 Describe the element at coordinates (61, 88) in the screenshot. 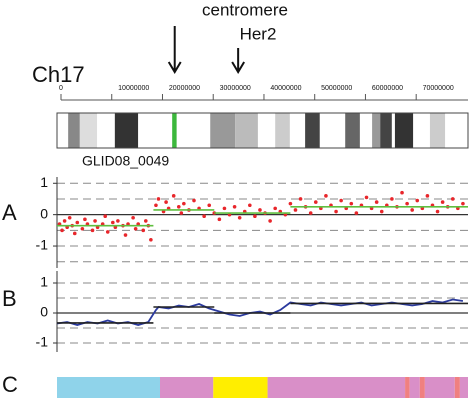

I see `x-tick-label: 0` at that location.